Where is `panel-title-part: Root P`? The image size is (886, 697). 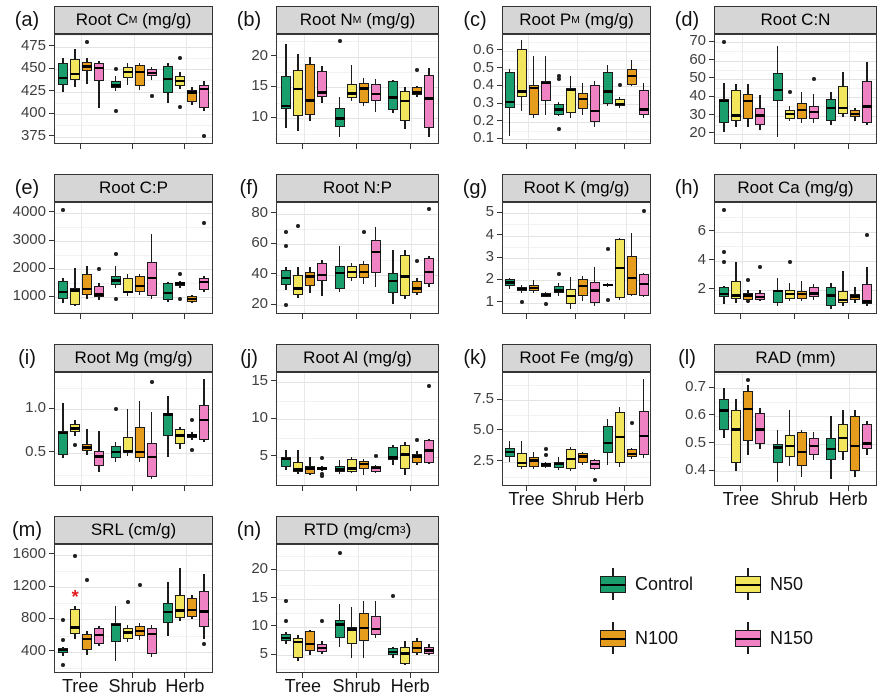
panel-title-part: Root P is located at coordinates (545, 19).